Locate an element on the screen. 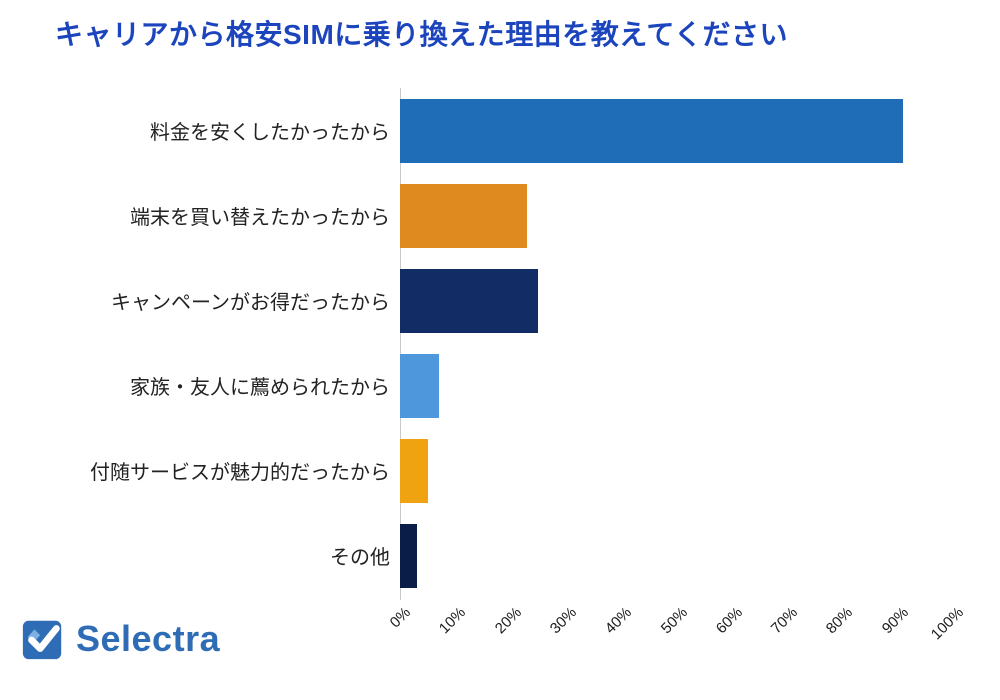 The image size is (1000, 700). x-tick-label: 20% is located at coordinates (508, 621).